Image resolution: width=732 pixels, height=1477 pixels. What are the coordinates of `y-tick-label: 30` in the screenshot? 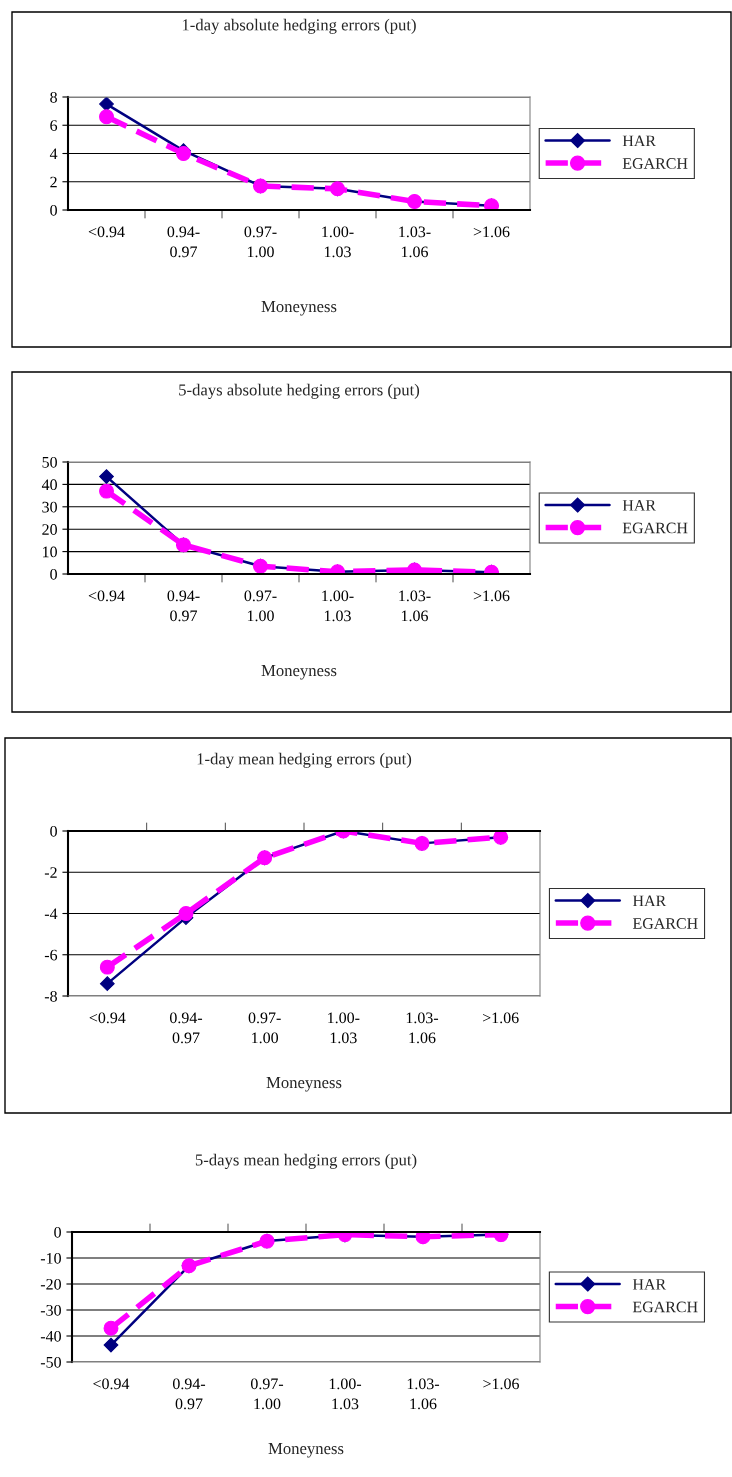 It's located at (49, 507).